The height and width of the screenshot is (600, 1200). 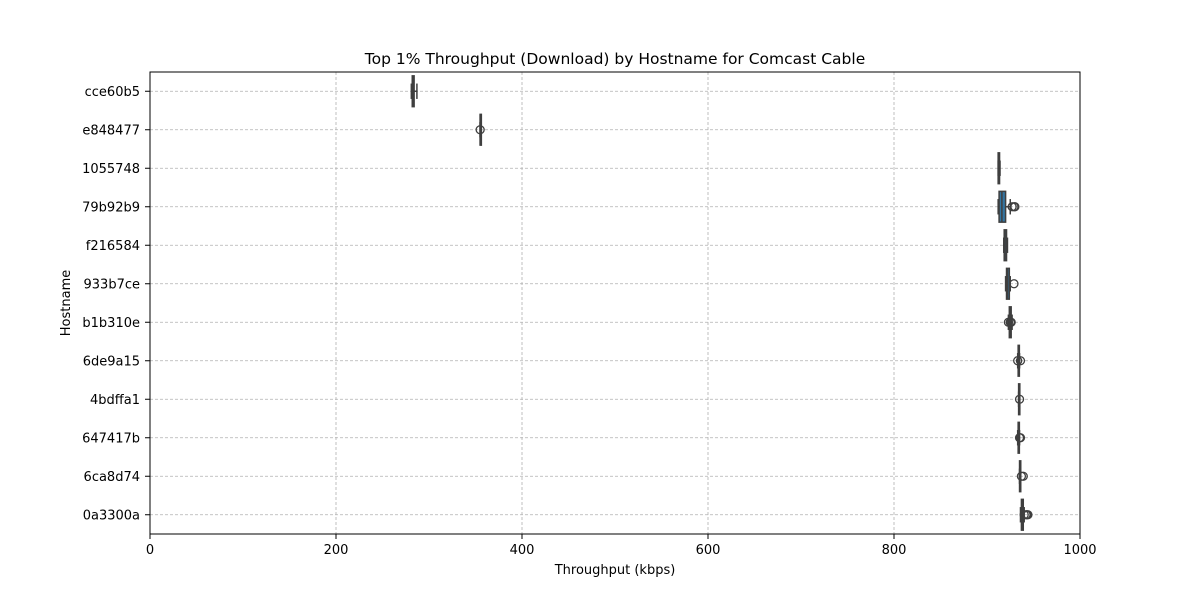 What do you see at coordinates (522, 550) in the screenshot?
I see `x-tick-label: 400` at bounding box center [522, 550].